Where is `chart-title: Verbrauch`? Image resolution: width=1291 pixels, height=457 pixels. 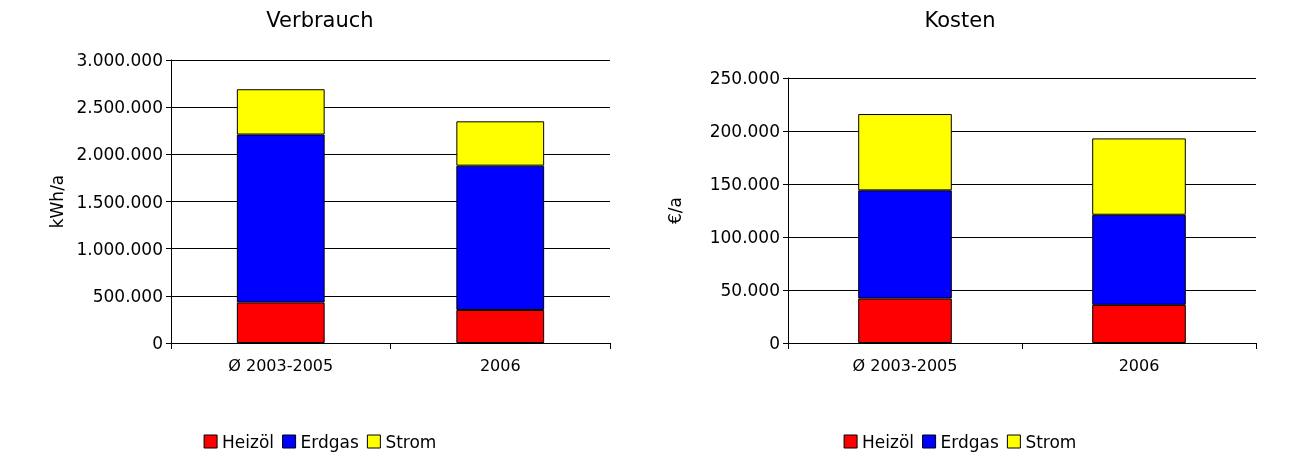 chart-title: Verbrauch is located at coordinates (320, 19).